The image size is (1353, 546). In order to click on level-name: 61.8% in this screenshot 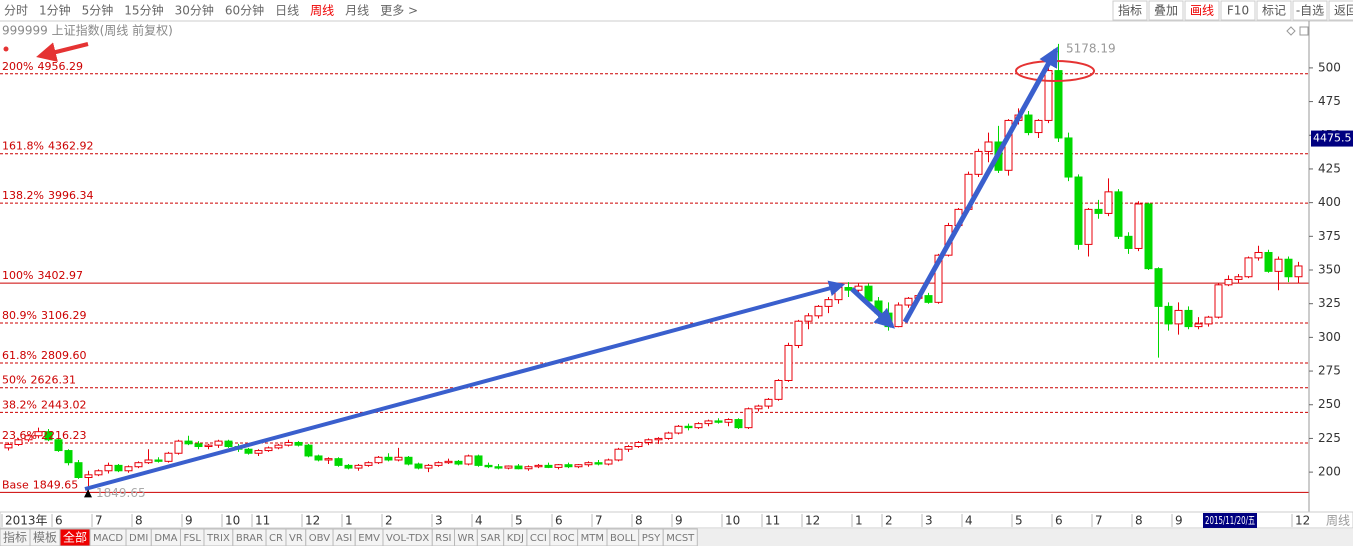, I will do `click(19, 355)`.